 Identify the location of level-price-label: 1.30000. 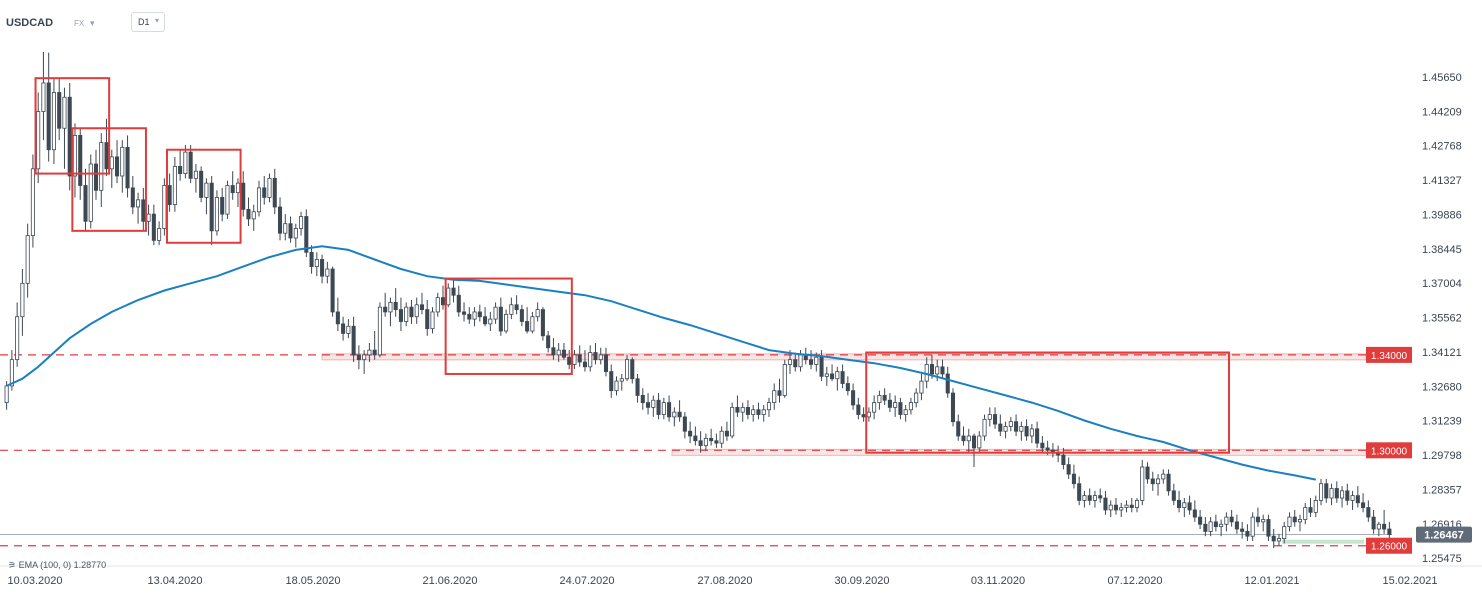
(1389, 451).